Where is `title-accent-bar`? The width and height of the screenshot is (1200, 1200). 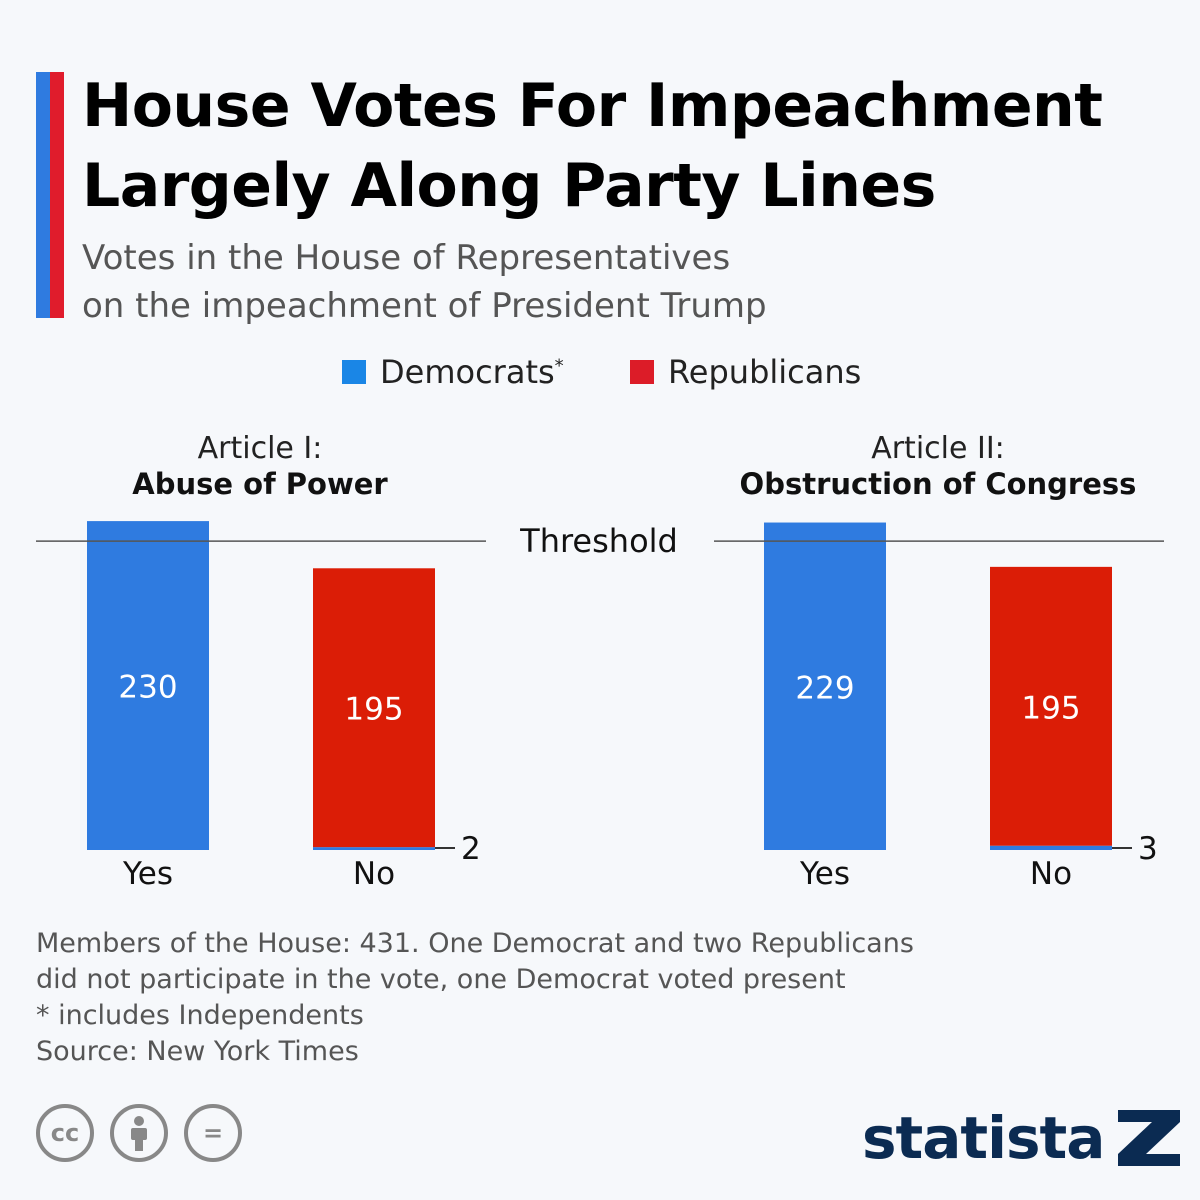 title-accent-bar is located at coordinates (50, 195).